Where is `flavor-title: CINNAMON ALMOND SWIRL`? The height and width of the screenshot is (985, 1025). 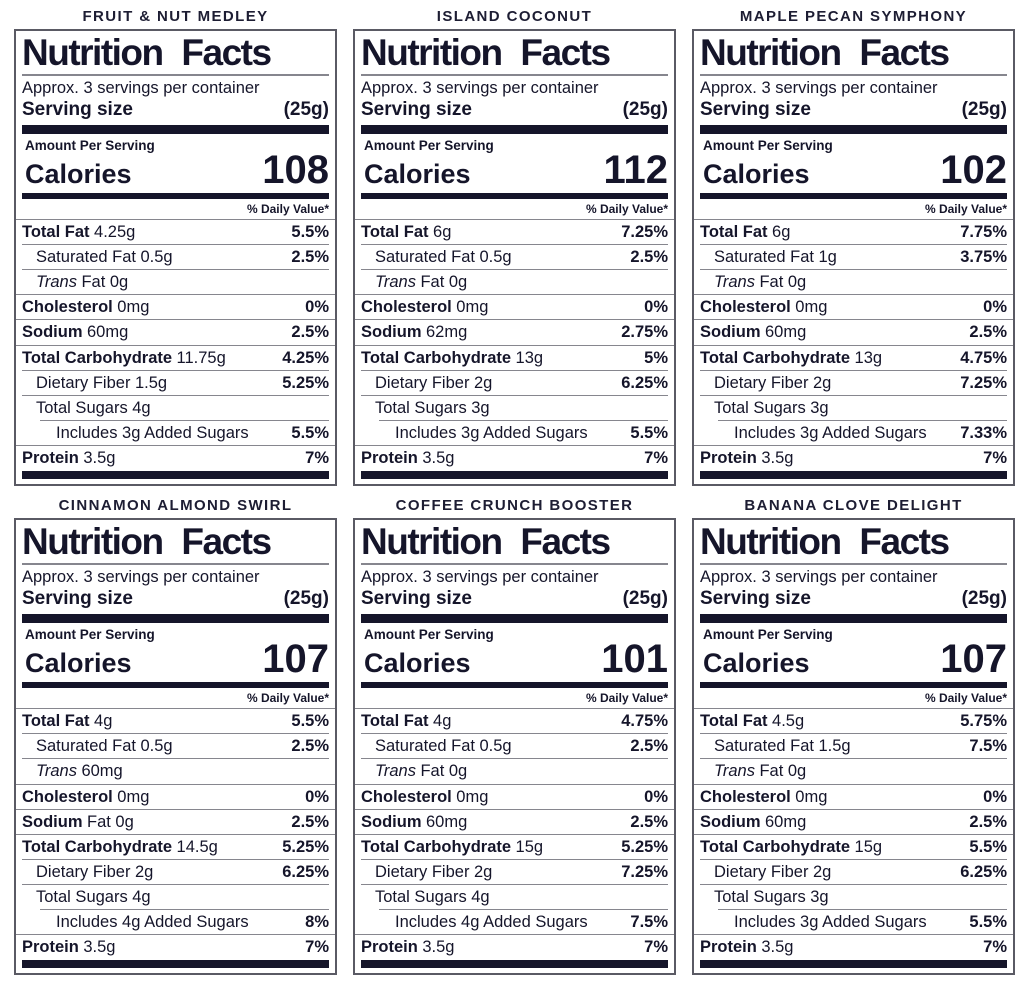 flavor-title: CINNAMON ALMOND SWIRL is located at coordinates (175, 506).